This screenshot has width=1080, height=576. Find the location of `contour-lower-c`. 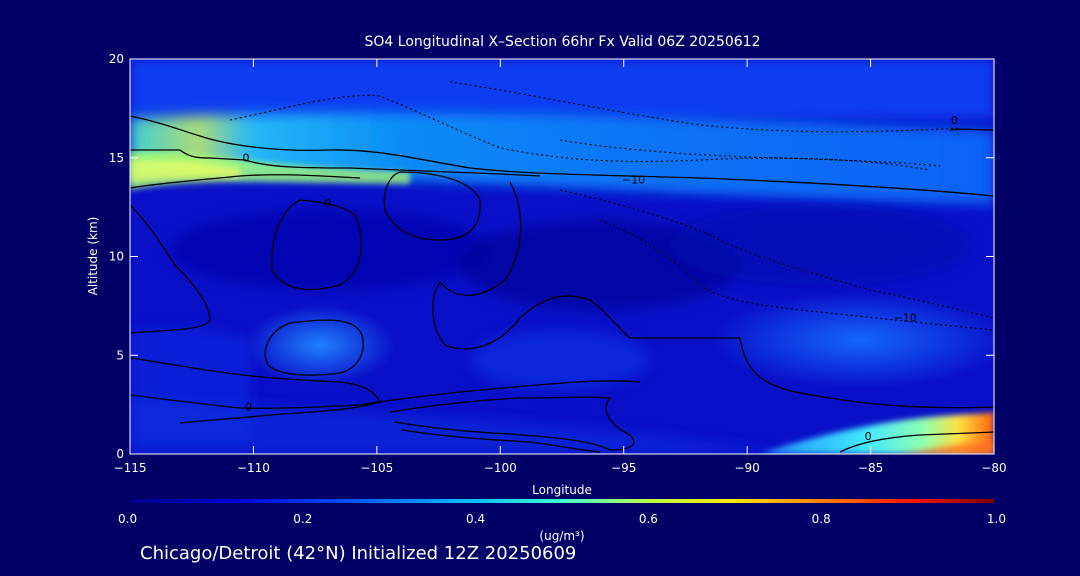

contour-lower-c is located at coordinates (502, 436).